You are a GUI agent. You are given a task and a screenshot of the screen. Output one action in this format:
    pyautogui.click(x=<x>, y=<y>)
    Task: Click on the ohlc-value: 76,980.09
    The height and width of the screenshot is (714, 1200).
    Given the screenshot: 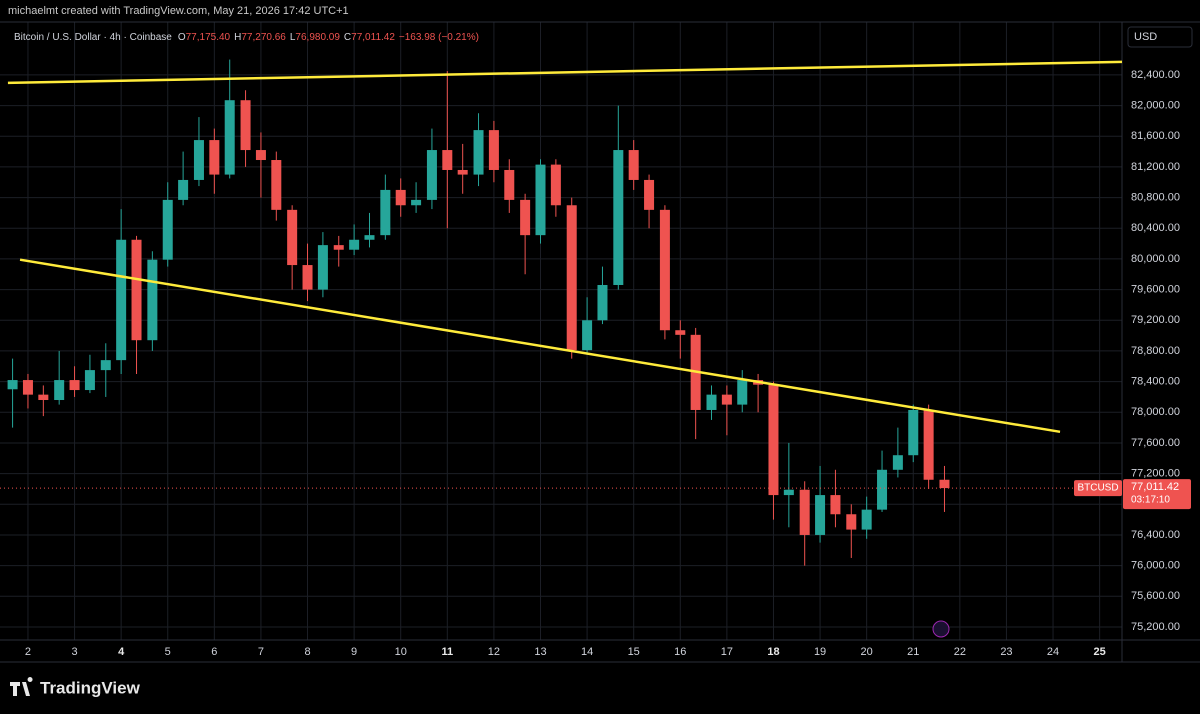 What is the action you would take?
    pyautogui.click(x=317, y=37)
    